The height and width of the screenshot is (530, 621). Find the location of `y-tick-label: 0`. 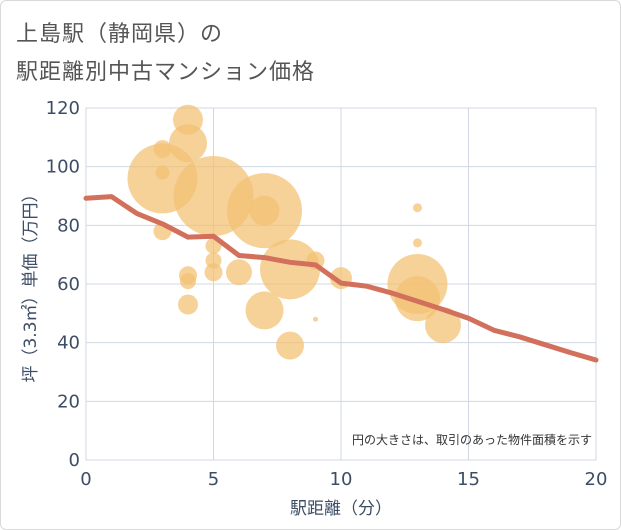

y-tick-label: 0 is located at coordinates (74, 460).